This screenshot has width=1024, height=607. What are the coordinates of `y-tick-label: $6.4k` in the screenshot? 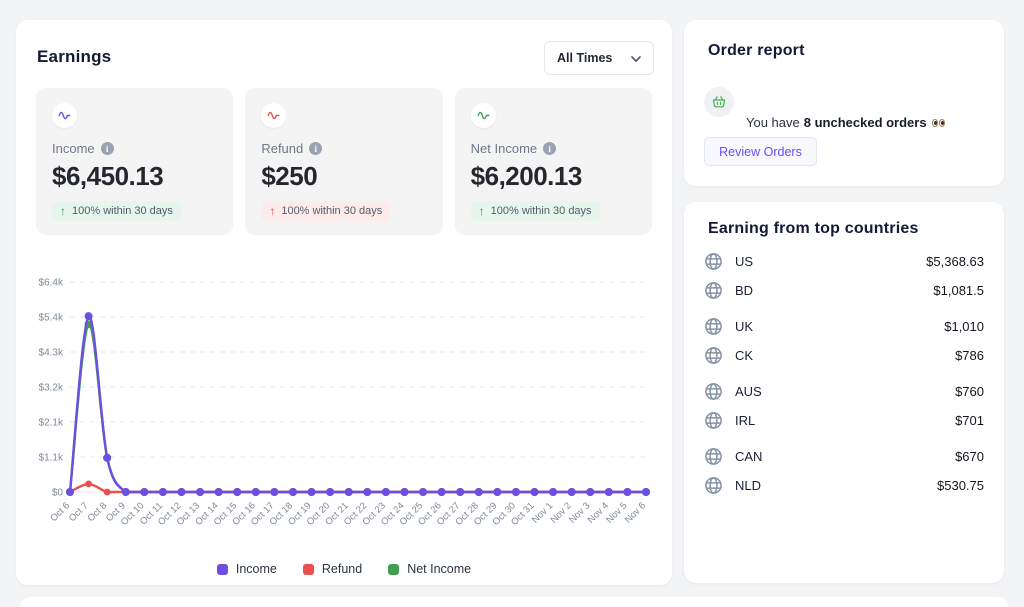 It's located at (51, 283).